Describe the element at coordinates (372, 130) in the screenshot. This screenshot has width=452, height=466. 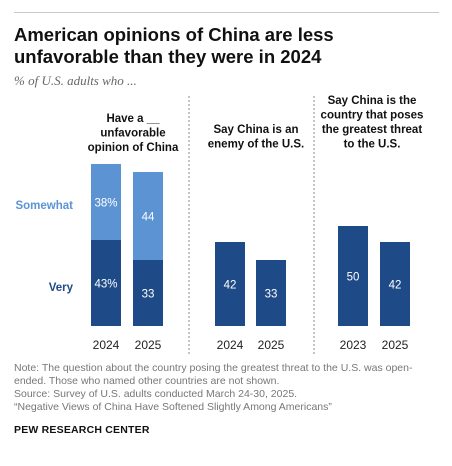
I see `panel-title-line: the greatest threat` at that location.